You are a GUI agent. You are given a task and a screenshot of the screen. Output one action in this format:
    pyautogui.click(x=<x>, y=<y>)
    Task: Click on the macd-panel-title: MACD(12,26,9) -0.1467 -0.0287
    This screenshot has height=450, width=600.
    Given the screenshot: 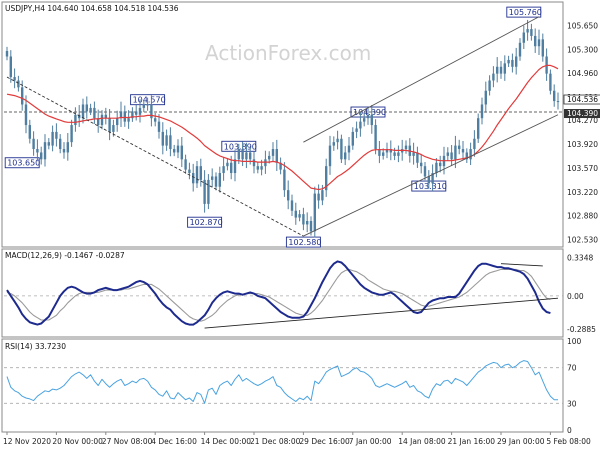 What is the action you would take?
    pyautogui.click(x=65, y=255)
    